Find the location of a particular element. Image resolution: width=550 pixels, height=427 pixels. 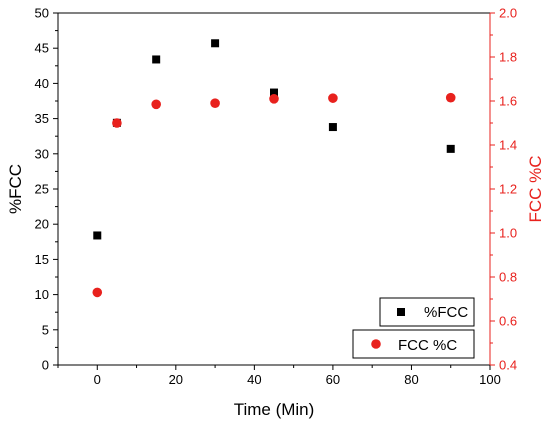

right-y-tick-label: 1.4 is located at coordinates (508, 145).